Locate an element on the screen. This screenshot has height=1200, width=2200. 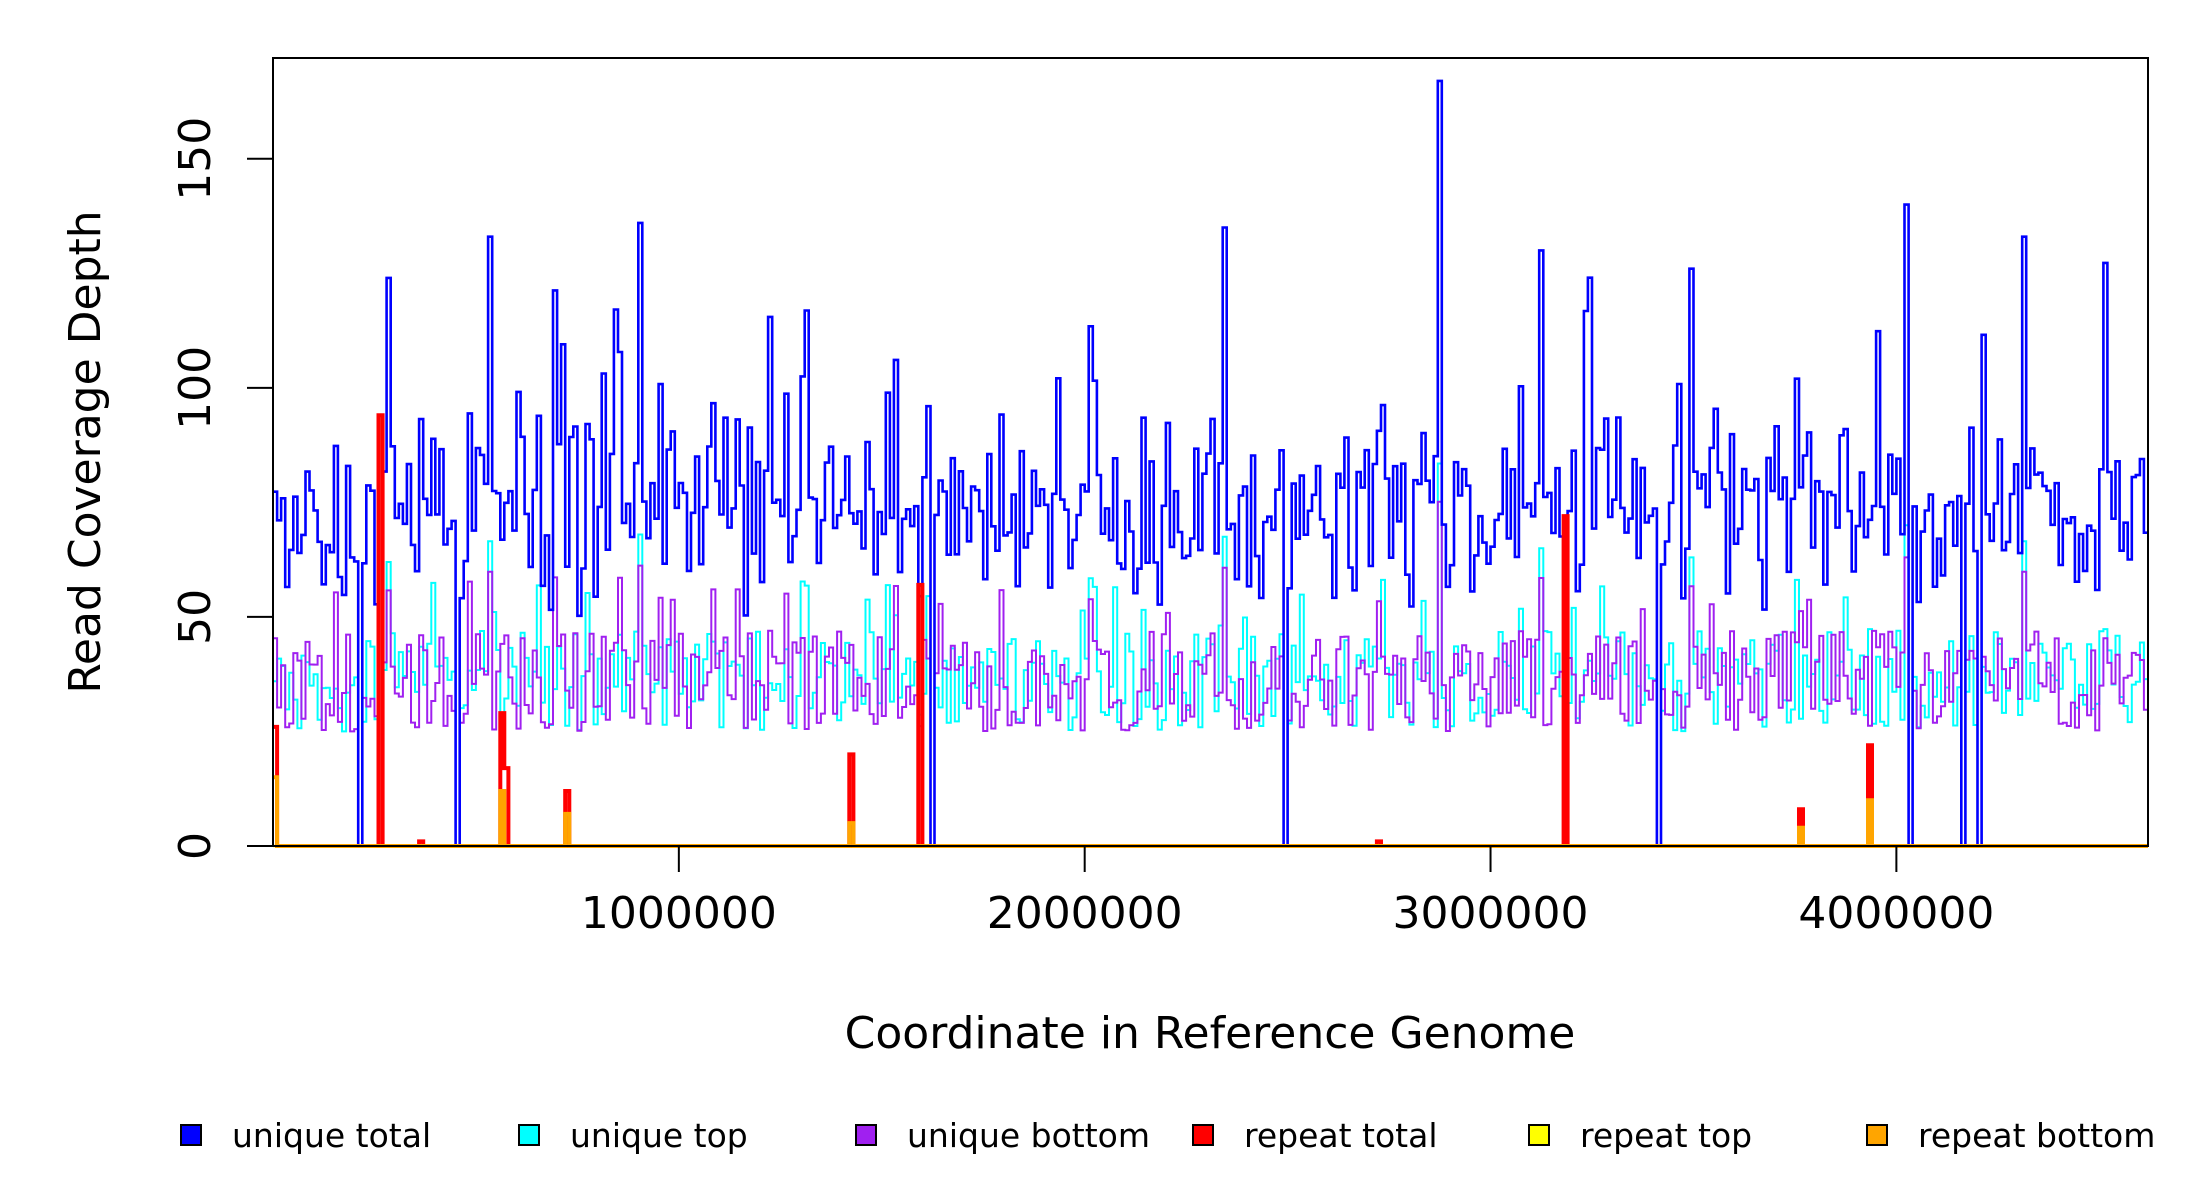
x-tick-label: 3000000 is located at coordinates (1491, 913).